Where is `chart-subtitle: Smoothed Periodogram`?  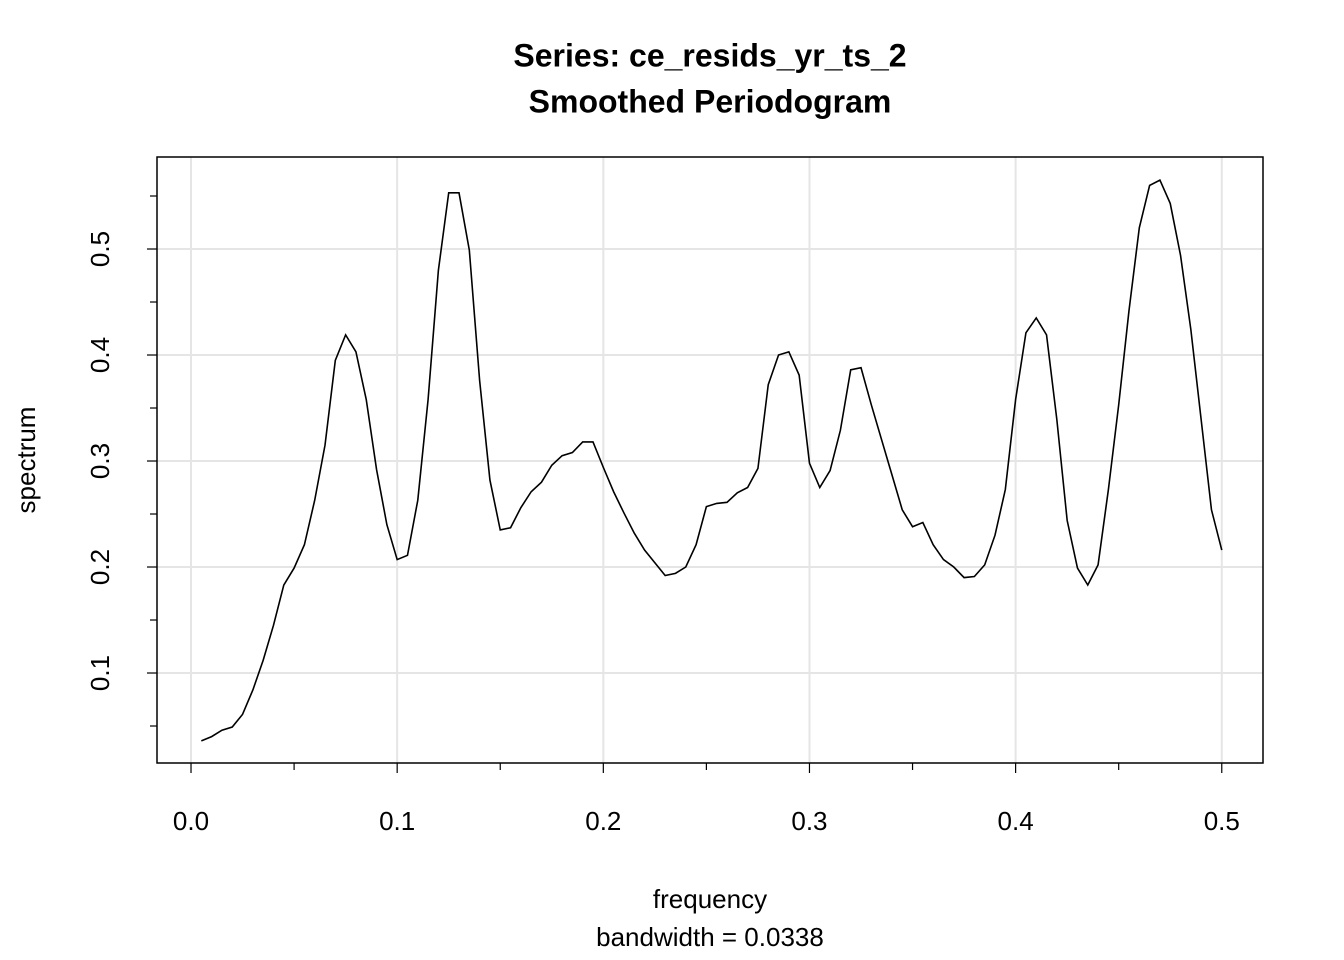
chart-subtitle: Smoothed Periodogram is located at coordinates (710, 101).